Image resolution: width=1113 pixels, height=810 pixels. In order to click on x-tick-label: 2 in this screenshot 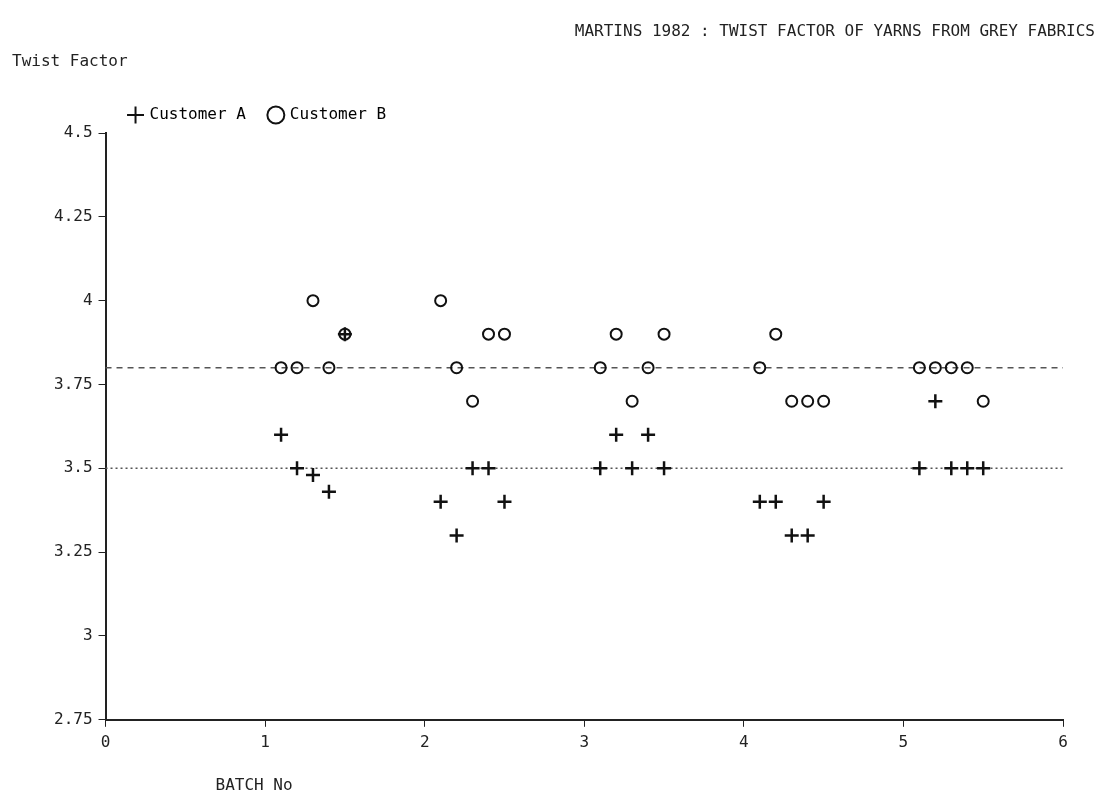, I will do `click(424, 741)`.